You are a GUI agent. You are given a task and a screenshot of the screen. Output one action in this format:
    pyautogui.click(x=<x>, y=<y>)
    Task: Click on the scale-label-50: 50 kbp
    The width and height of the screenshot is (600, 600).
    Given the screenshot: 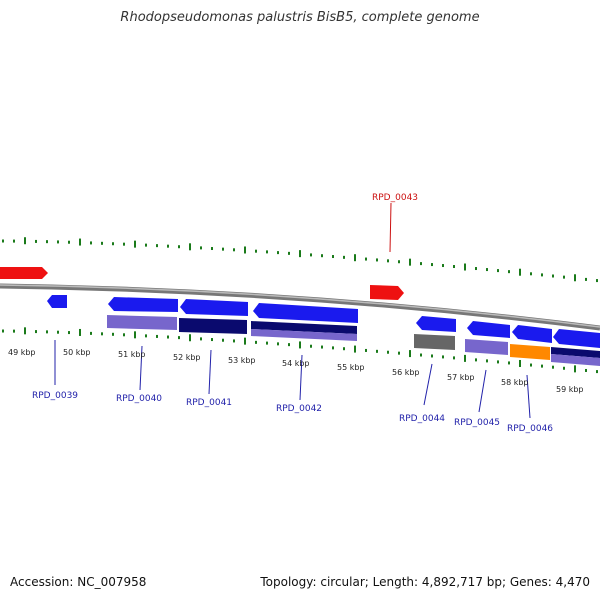 What is the action you would take?
    pyautogui.click(x=77, y=352)
    